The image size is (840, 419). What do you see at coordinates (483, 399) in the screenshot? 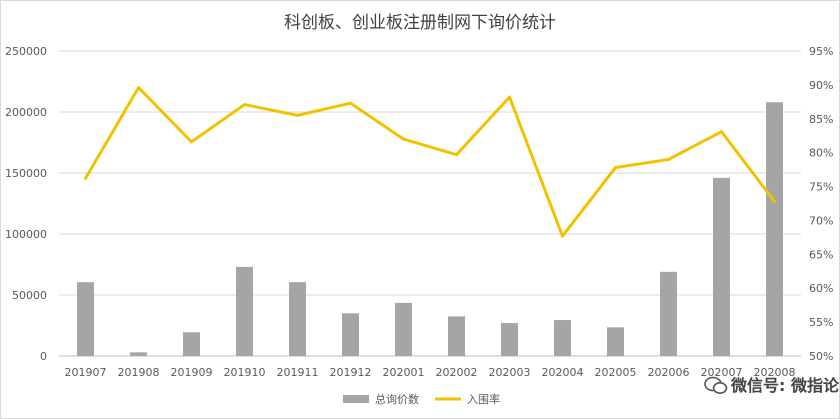
I see `legend-label: 入围率` at bounding box center [483, 399].